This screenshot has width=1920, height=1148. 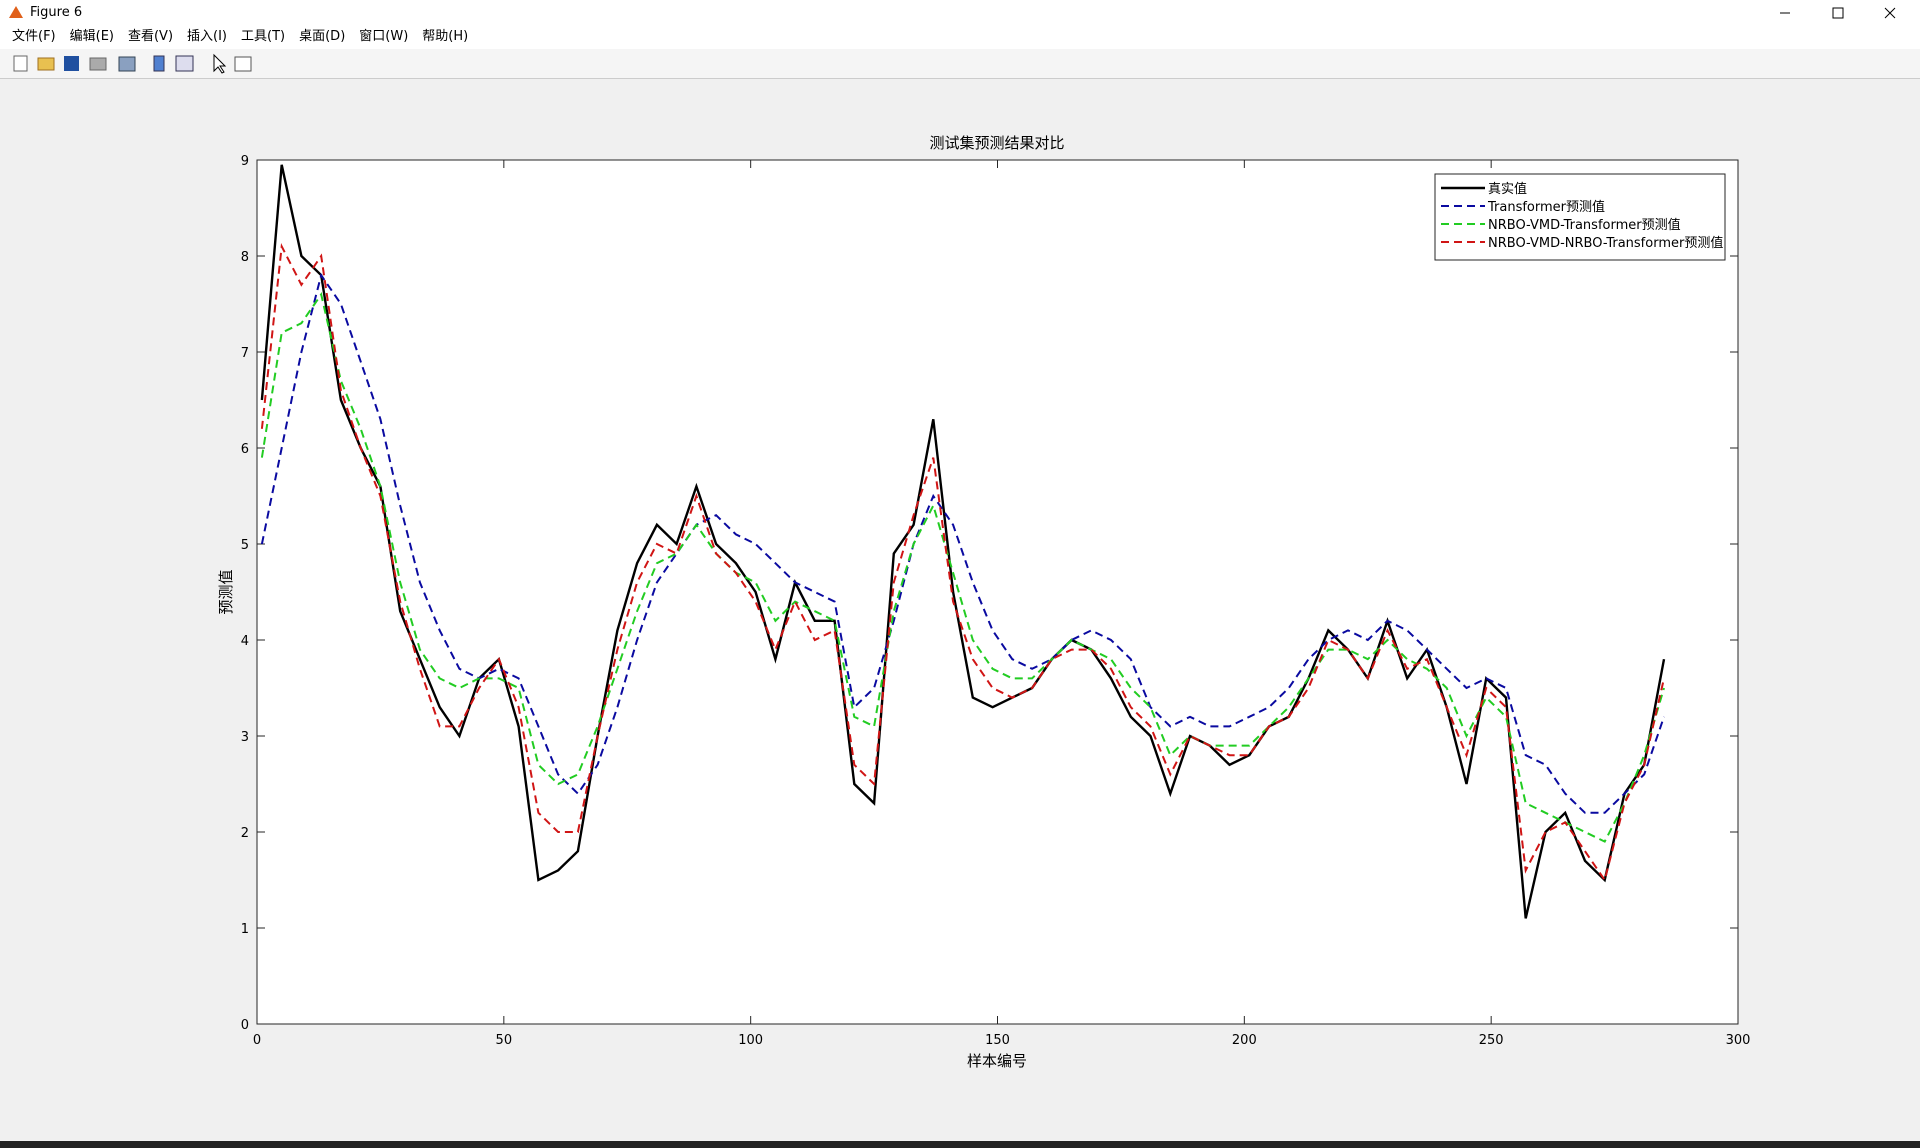 What do you see at coordinates (1244, 1040) in the screenshot?
I see `x-tick-label: 200` at bounding box center [1244, 1040].